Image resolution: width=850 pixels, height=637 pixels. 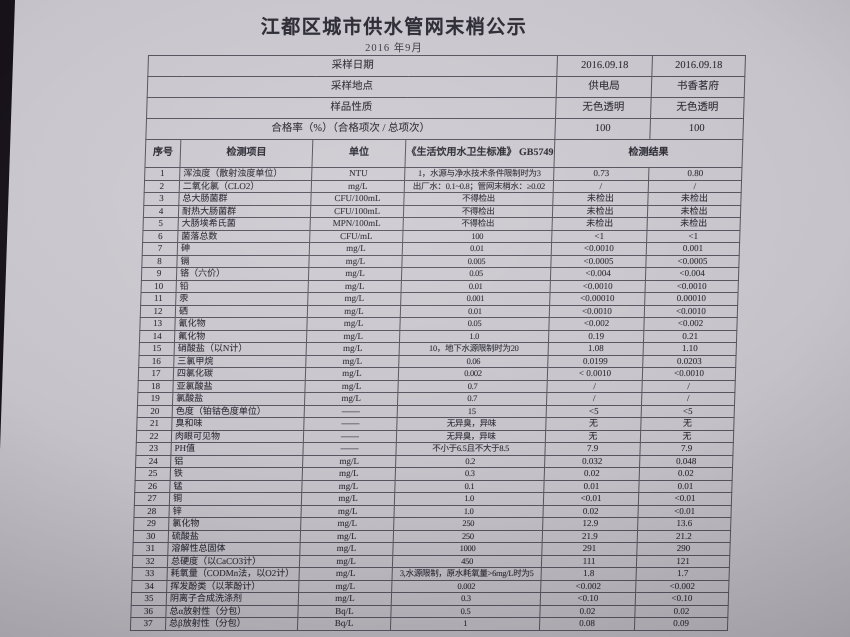 What do you see at coordinates (470, 473) in the screenshot?
I see `standard-limit: 0.3` at bounding box center [470, 473].